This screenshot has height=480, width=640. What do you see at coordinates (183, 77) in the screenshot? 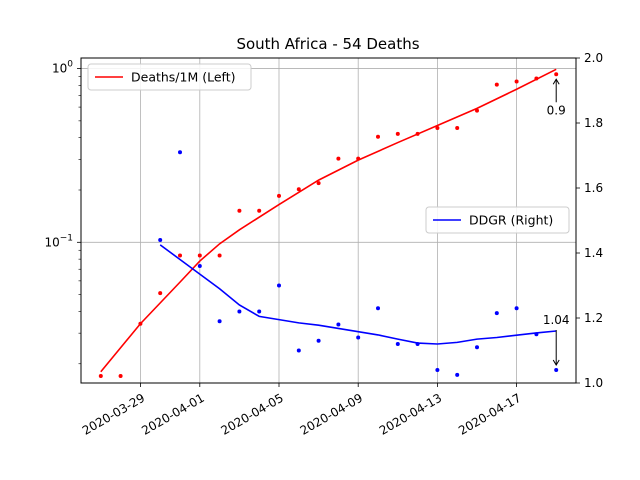
I see `legend-label: Deaths/1M (Left)` at bounding box center [183, 77].